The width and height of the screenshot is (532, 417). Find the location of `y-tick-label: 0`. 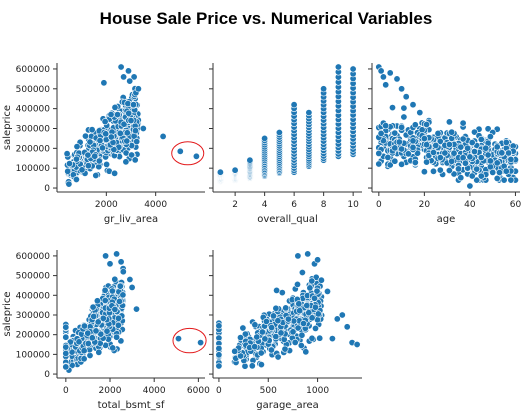

y-tick-label: 0 is located at coordinates (47, 375).